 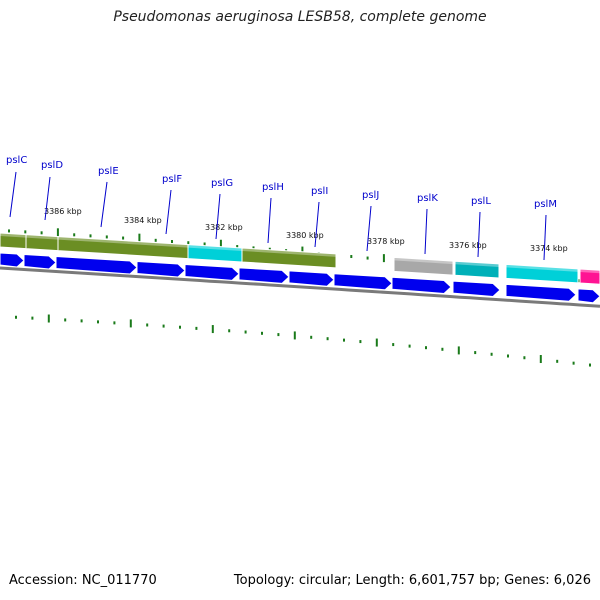 I want to click on genome-backbone, so click(x=300, y=287).